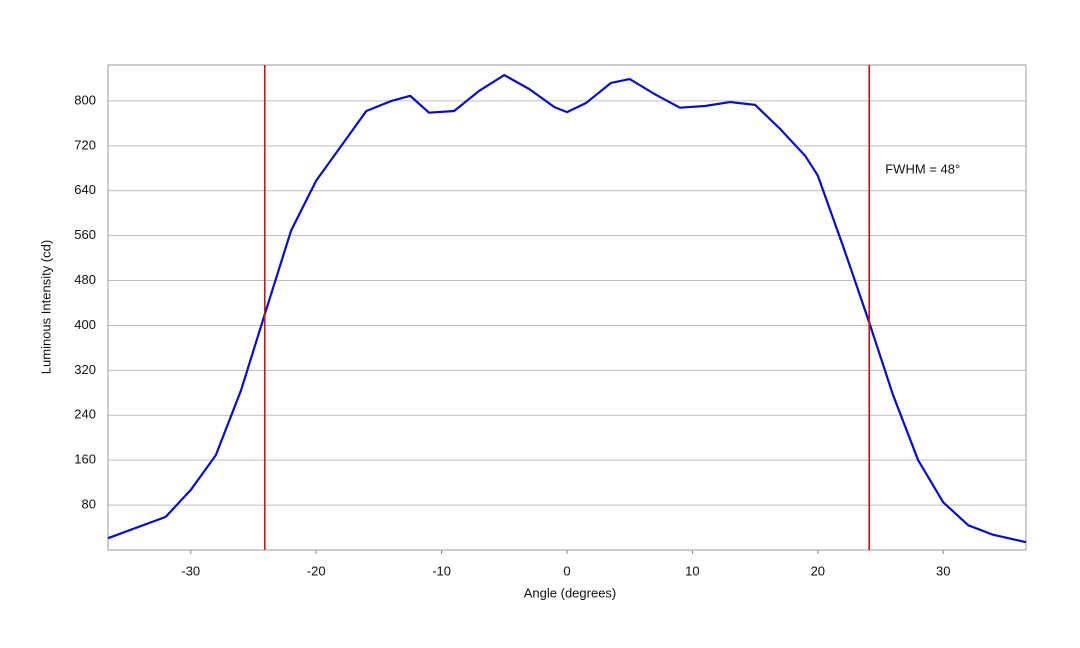 Image resolution: width=1080 pixels, height=648 pixels. I want to click on x-tick-label: -30, so click(190, 570).